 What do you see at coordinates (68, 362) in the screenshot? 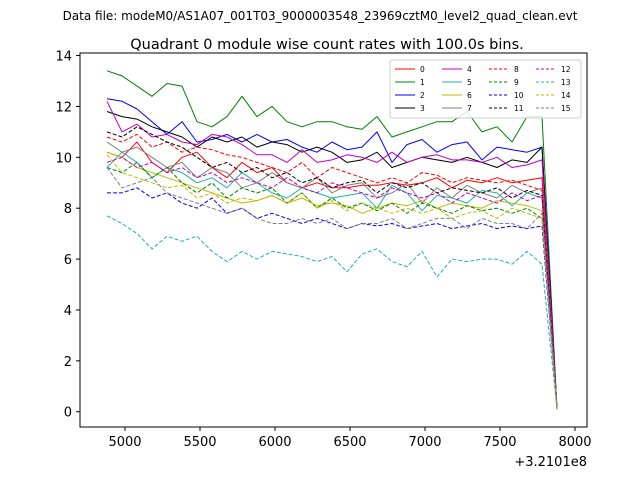
I see `y-tick-label: 2` at bounding box center [68, 362].